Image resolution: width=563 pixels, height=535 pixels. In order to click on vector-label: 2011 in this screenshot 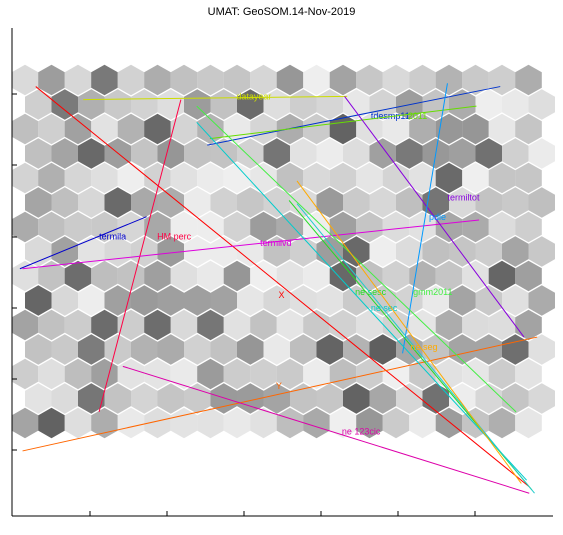, I will do `click(417, 116)`.